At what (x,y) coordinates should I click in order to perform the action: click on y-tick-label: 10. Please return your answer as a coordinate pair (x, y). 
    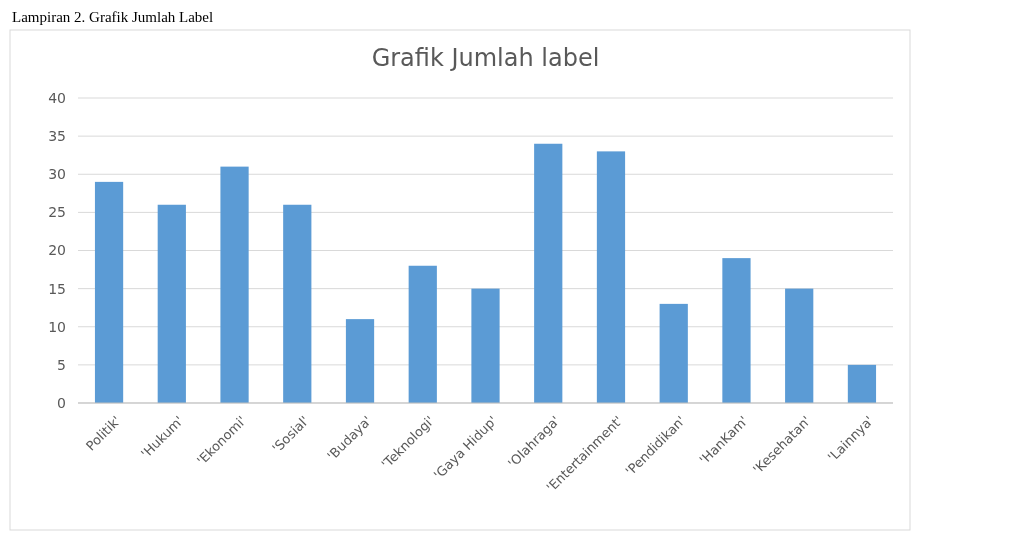
    Looking at the image, I should click on (57, 326).